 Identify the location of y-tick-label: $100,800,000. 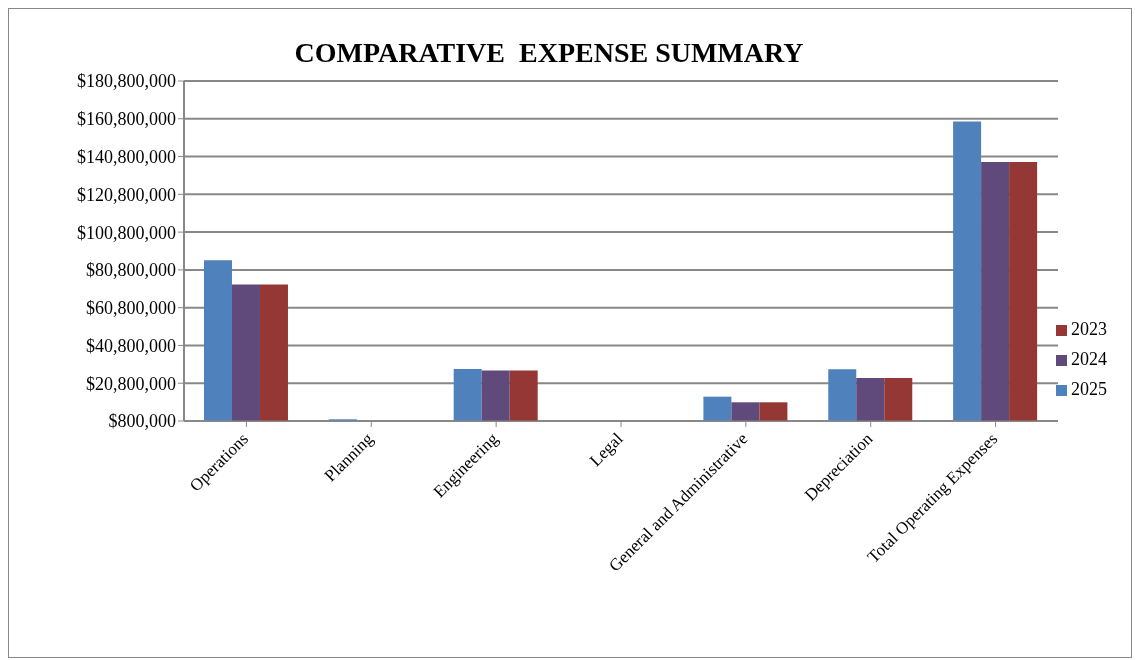
(126, 232).